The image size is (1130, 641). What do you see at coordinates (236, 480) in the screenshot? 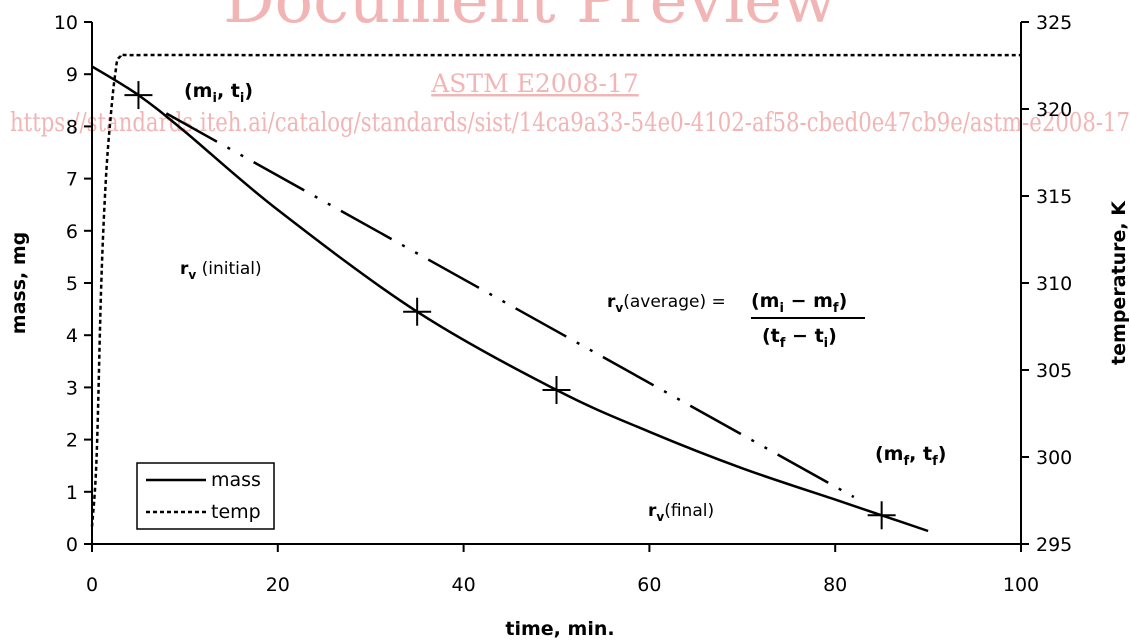
I see `legend-label-mass: mass` at bounding box center [236, 480].